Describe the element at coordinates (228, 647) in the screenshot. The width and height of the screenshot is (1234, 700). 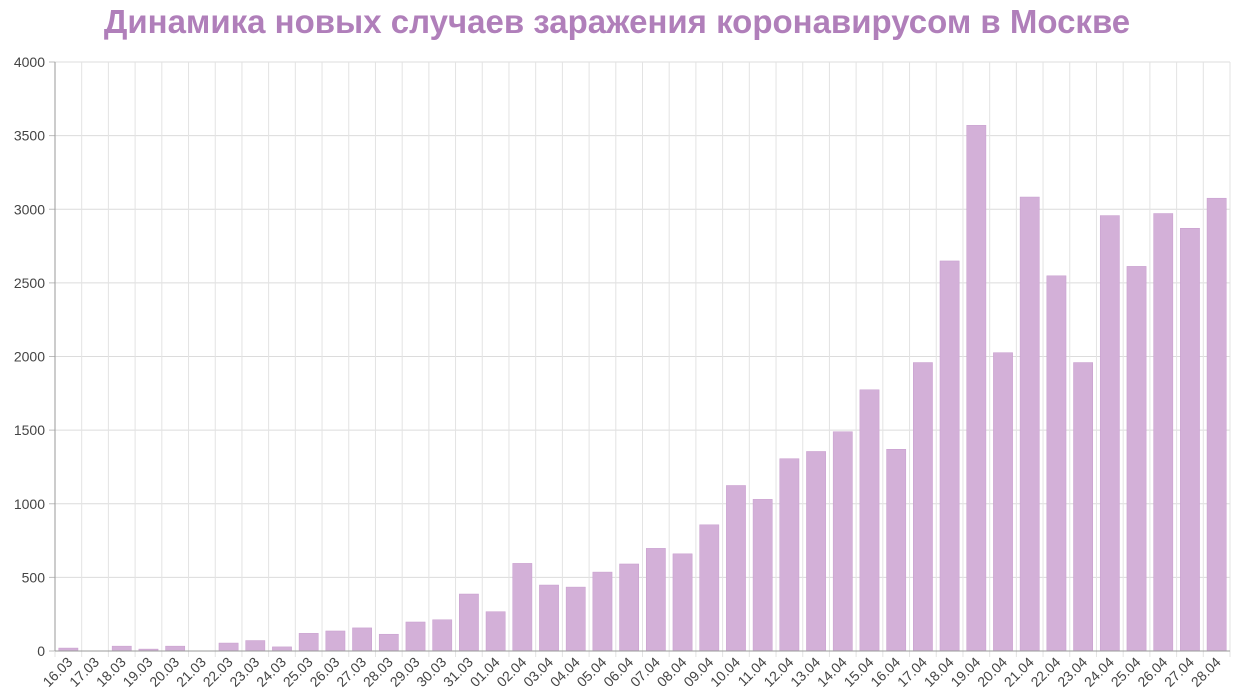
I see `bar-22.03` at that location.